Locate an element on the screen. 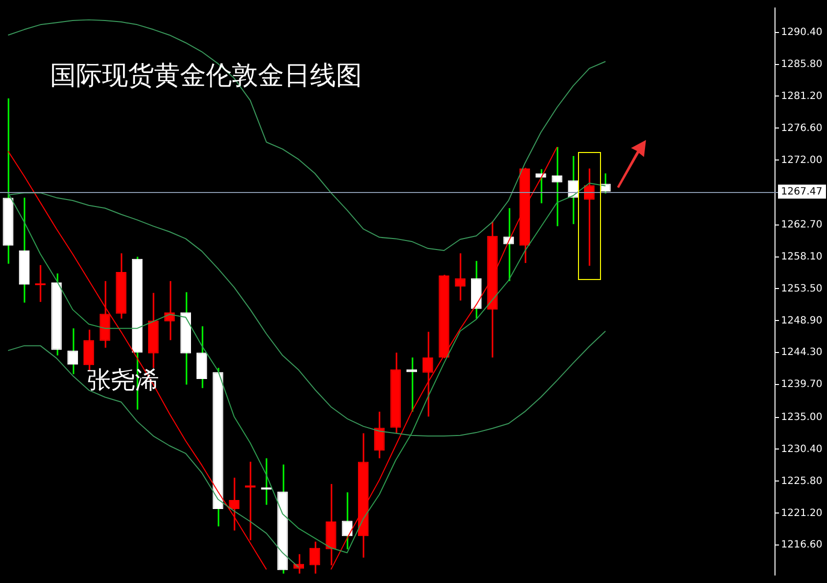  y-tick-label: 1285.80 is located at coordinates (801, 64).